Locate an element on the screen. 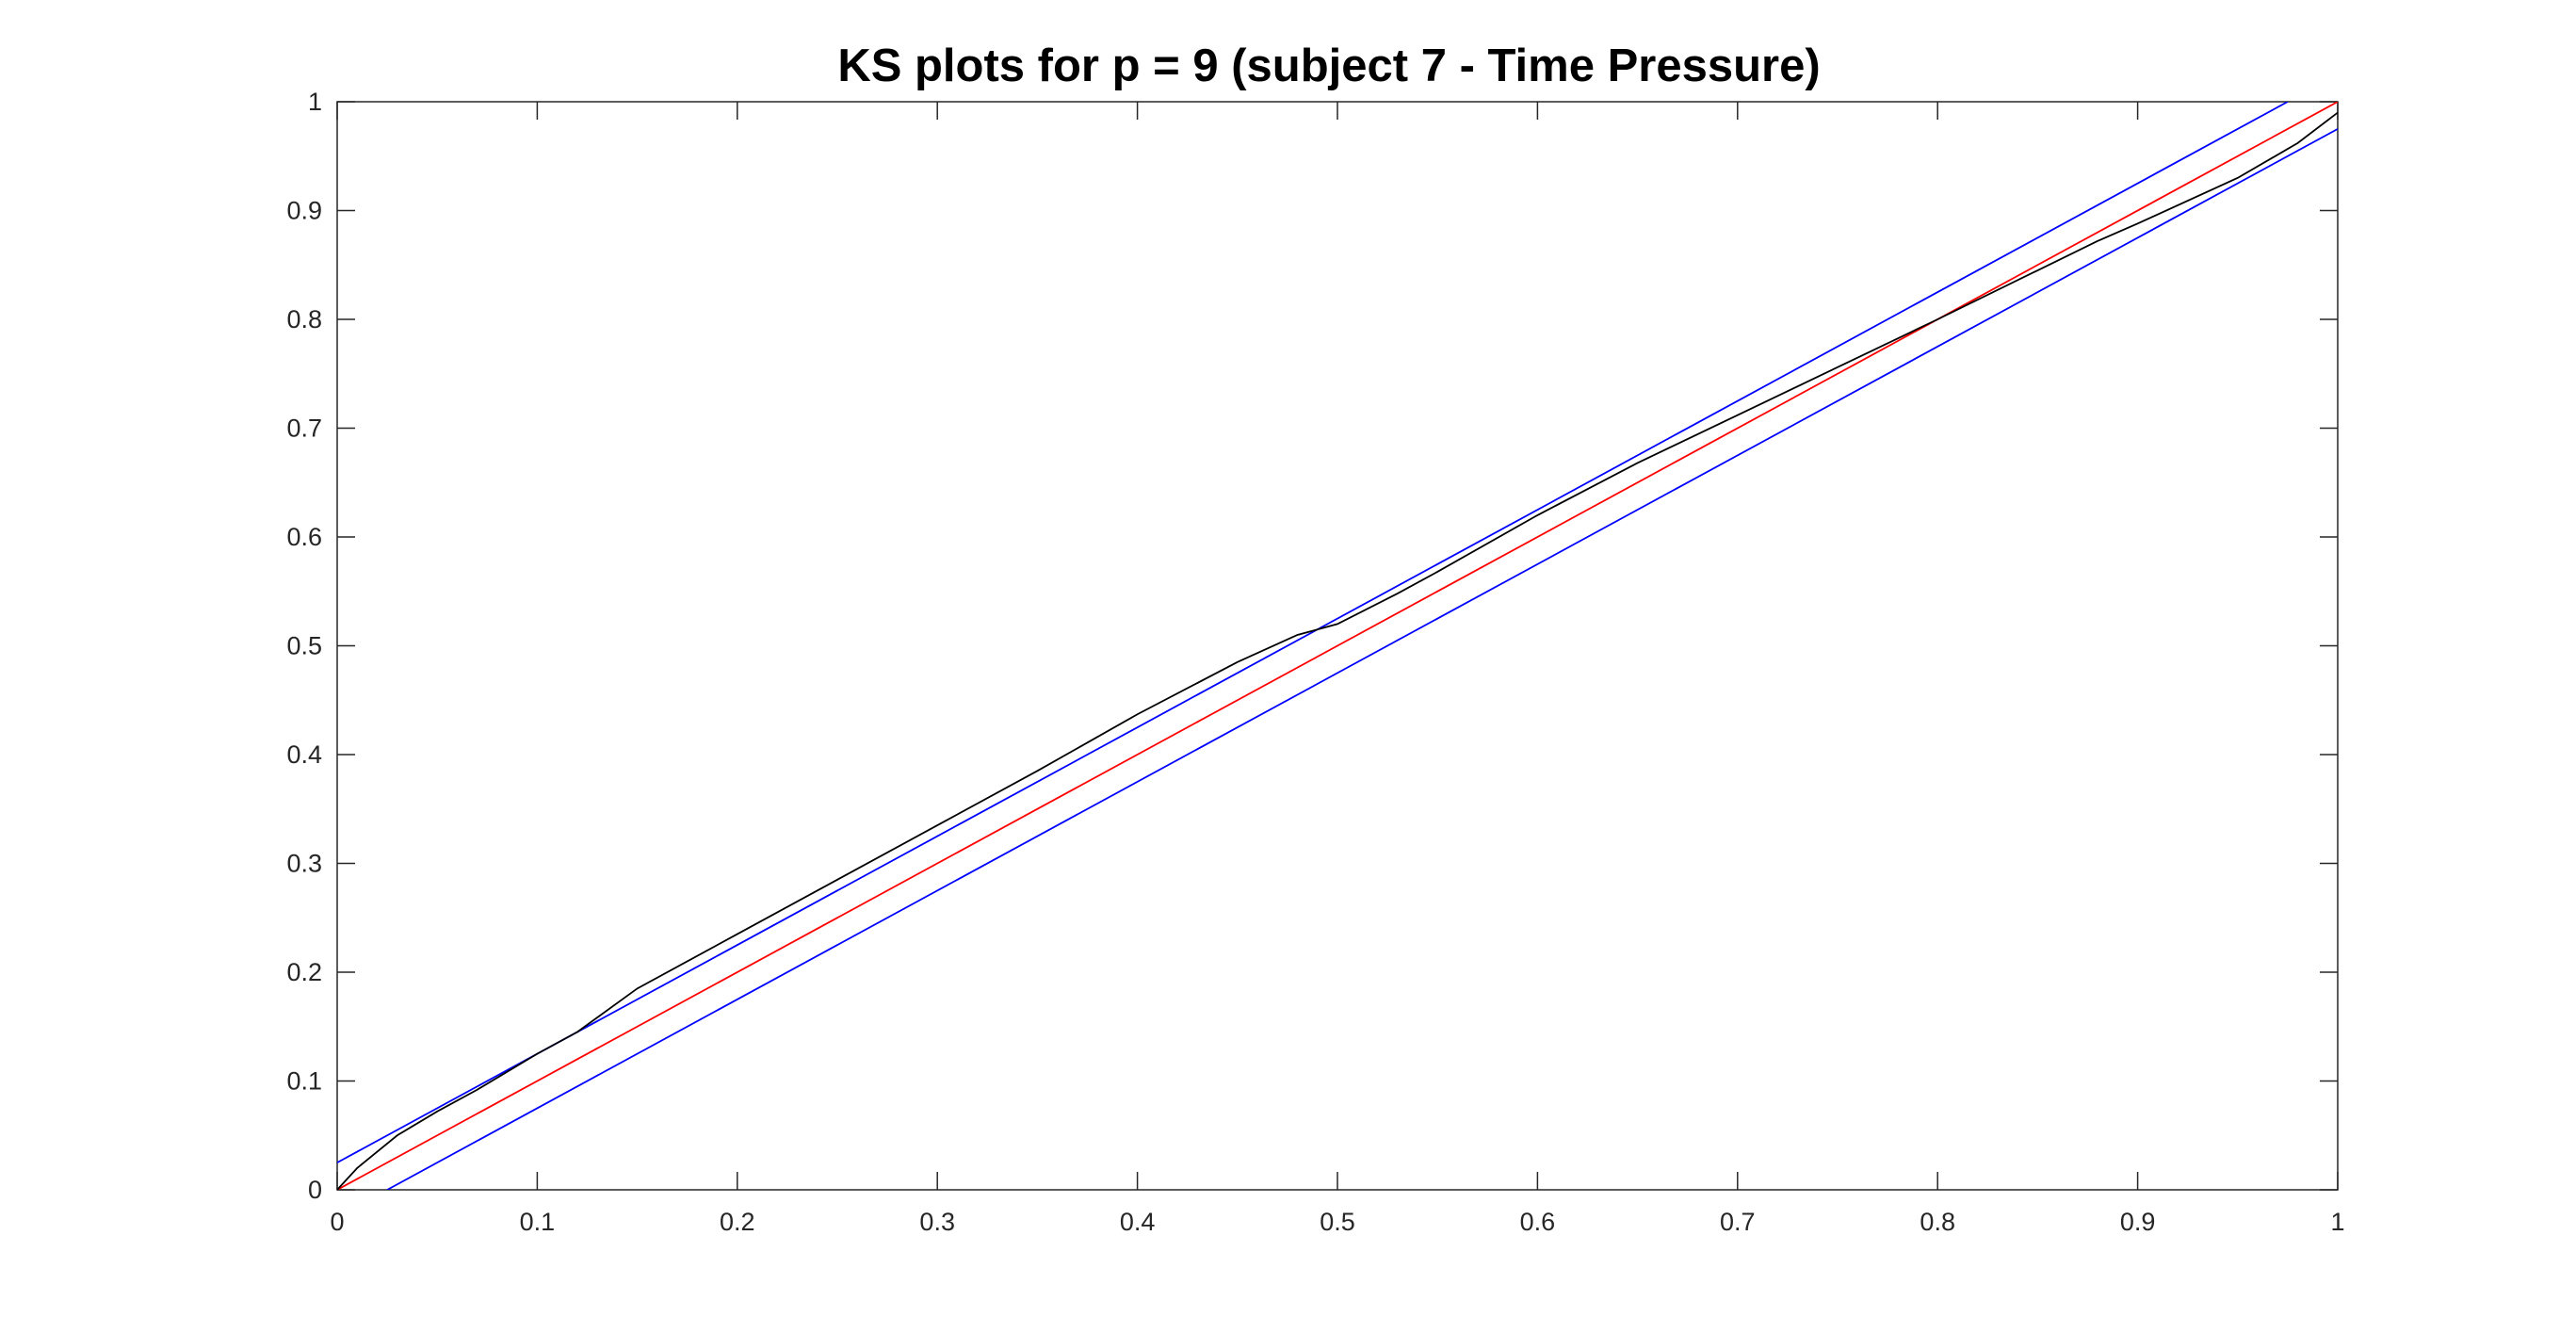 The height and width of the screenshot is (1333, 2576). y-tick-label: 0.2 is located at coordinates (304, 972).